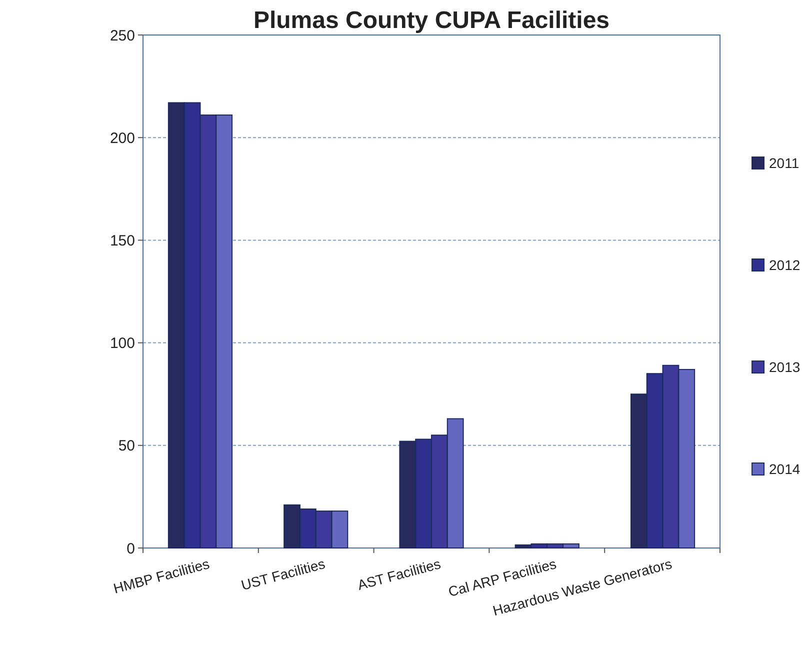 The width and height of the screenshot is (812, 649). What do you see at coordinates (122, 343) in the screenshot?
I see `y-tick-label: 100` at bounding box center [122, 343].